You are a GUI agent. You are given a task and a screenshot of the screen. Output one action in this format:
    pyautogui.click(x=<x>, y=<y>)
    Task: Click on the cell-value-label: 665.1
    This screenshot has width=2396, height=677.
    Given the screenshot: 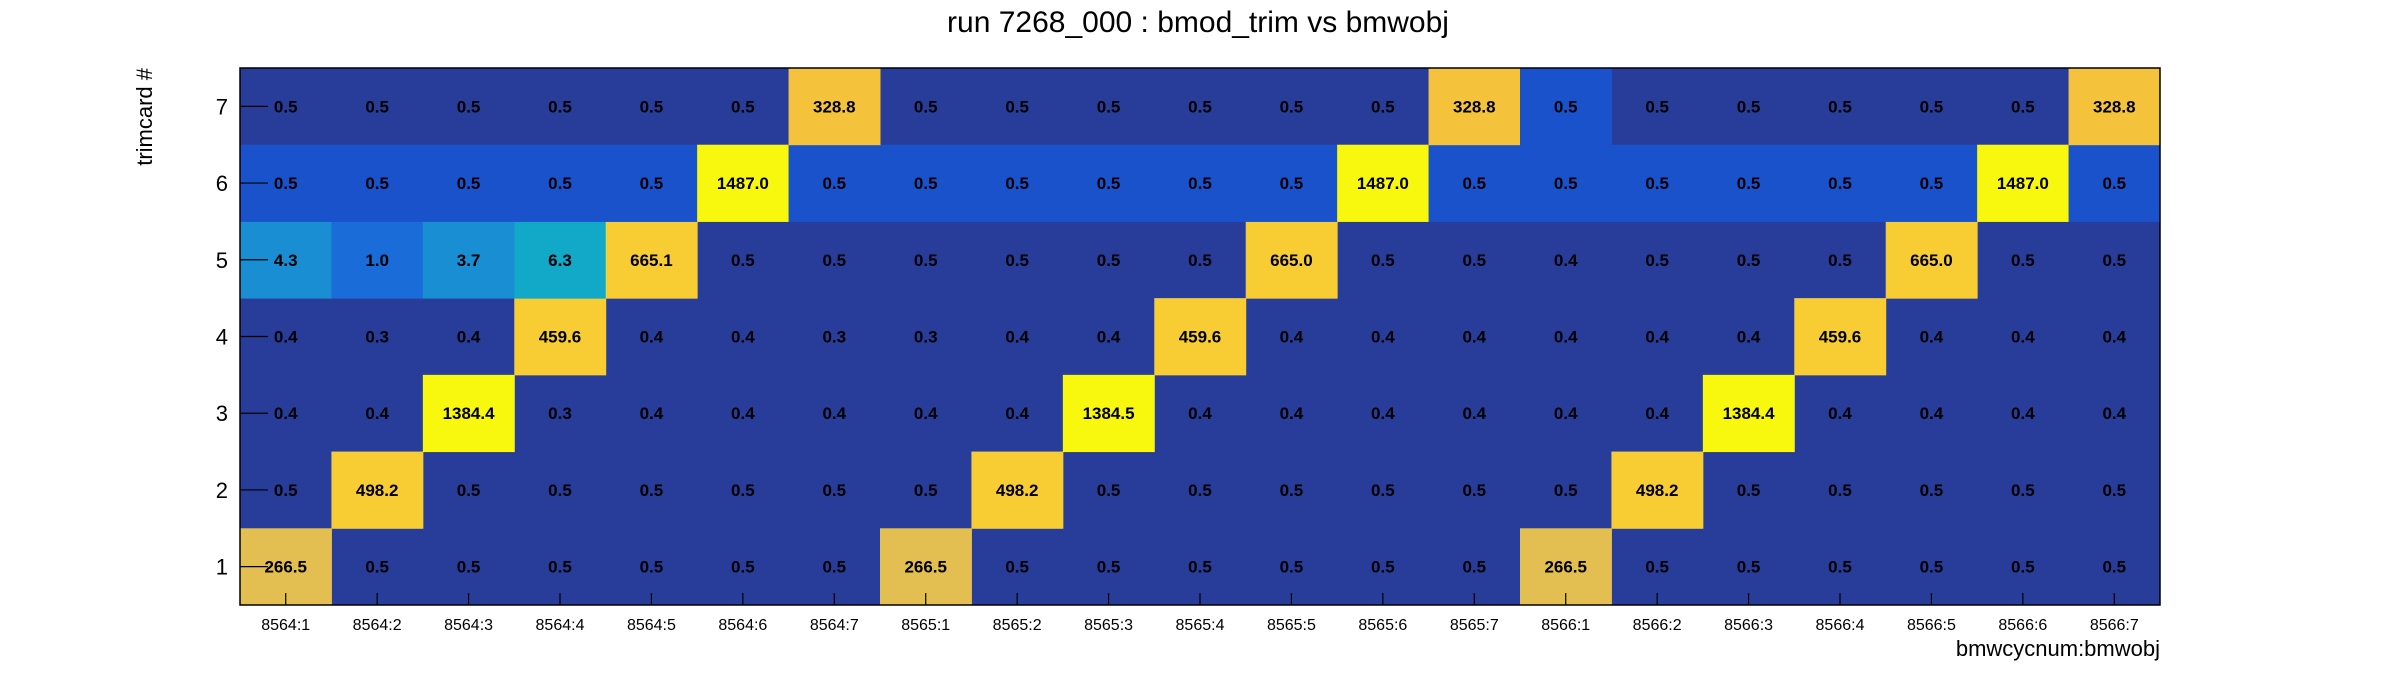 What is the action you would take?
    pyautogui.click(x=651, y=260)
    